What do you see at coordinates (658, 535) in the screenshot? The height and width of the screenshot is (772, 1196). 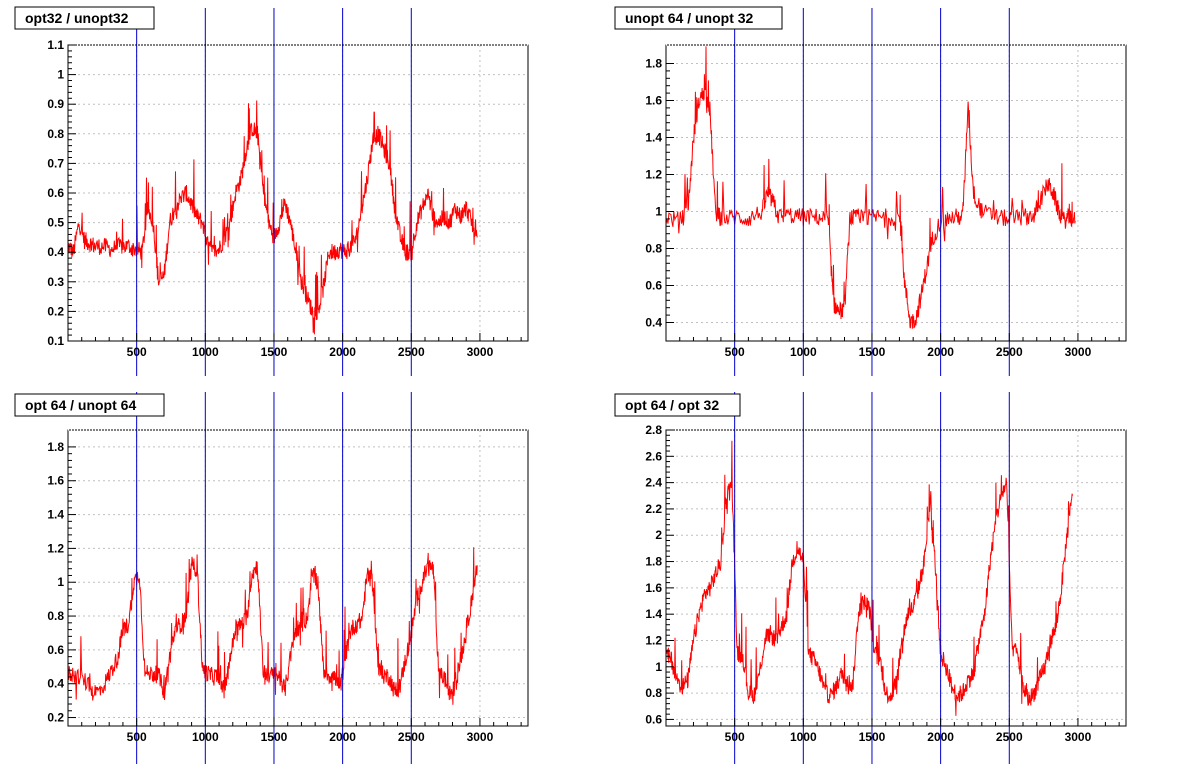 I see `y-tick-label: 2` at bounding box center [658, 535].